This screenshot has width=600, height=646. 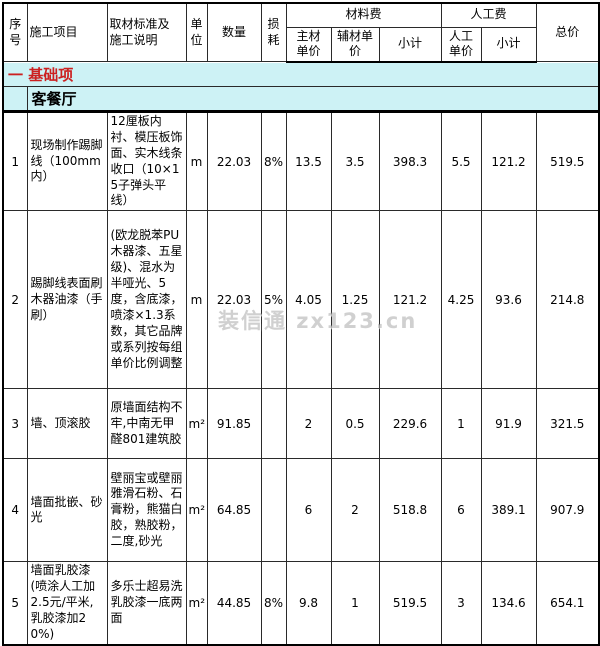 What do you see at coordinates (15, 99) in the screenshot?
I see `section-room-empty-cell` at bounding box center [15, 99].